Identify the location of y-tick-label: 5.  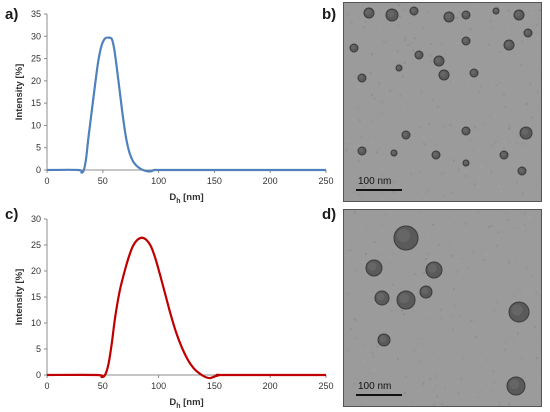
(38, 148).